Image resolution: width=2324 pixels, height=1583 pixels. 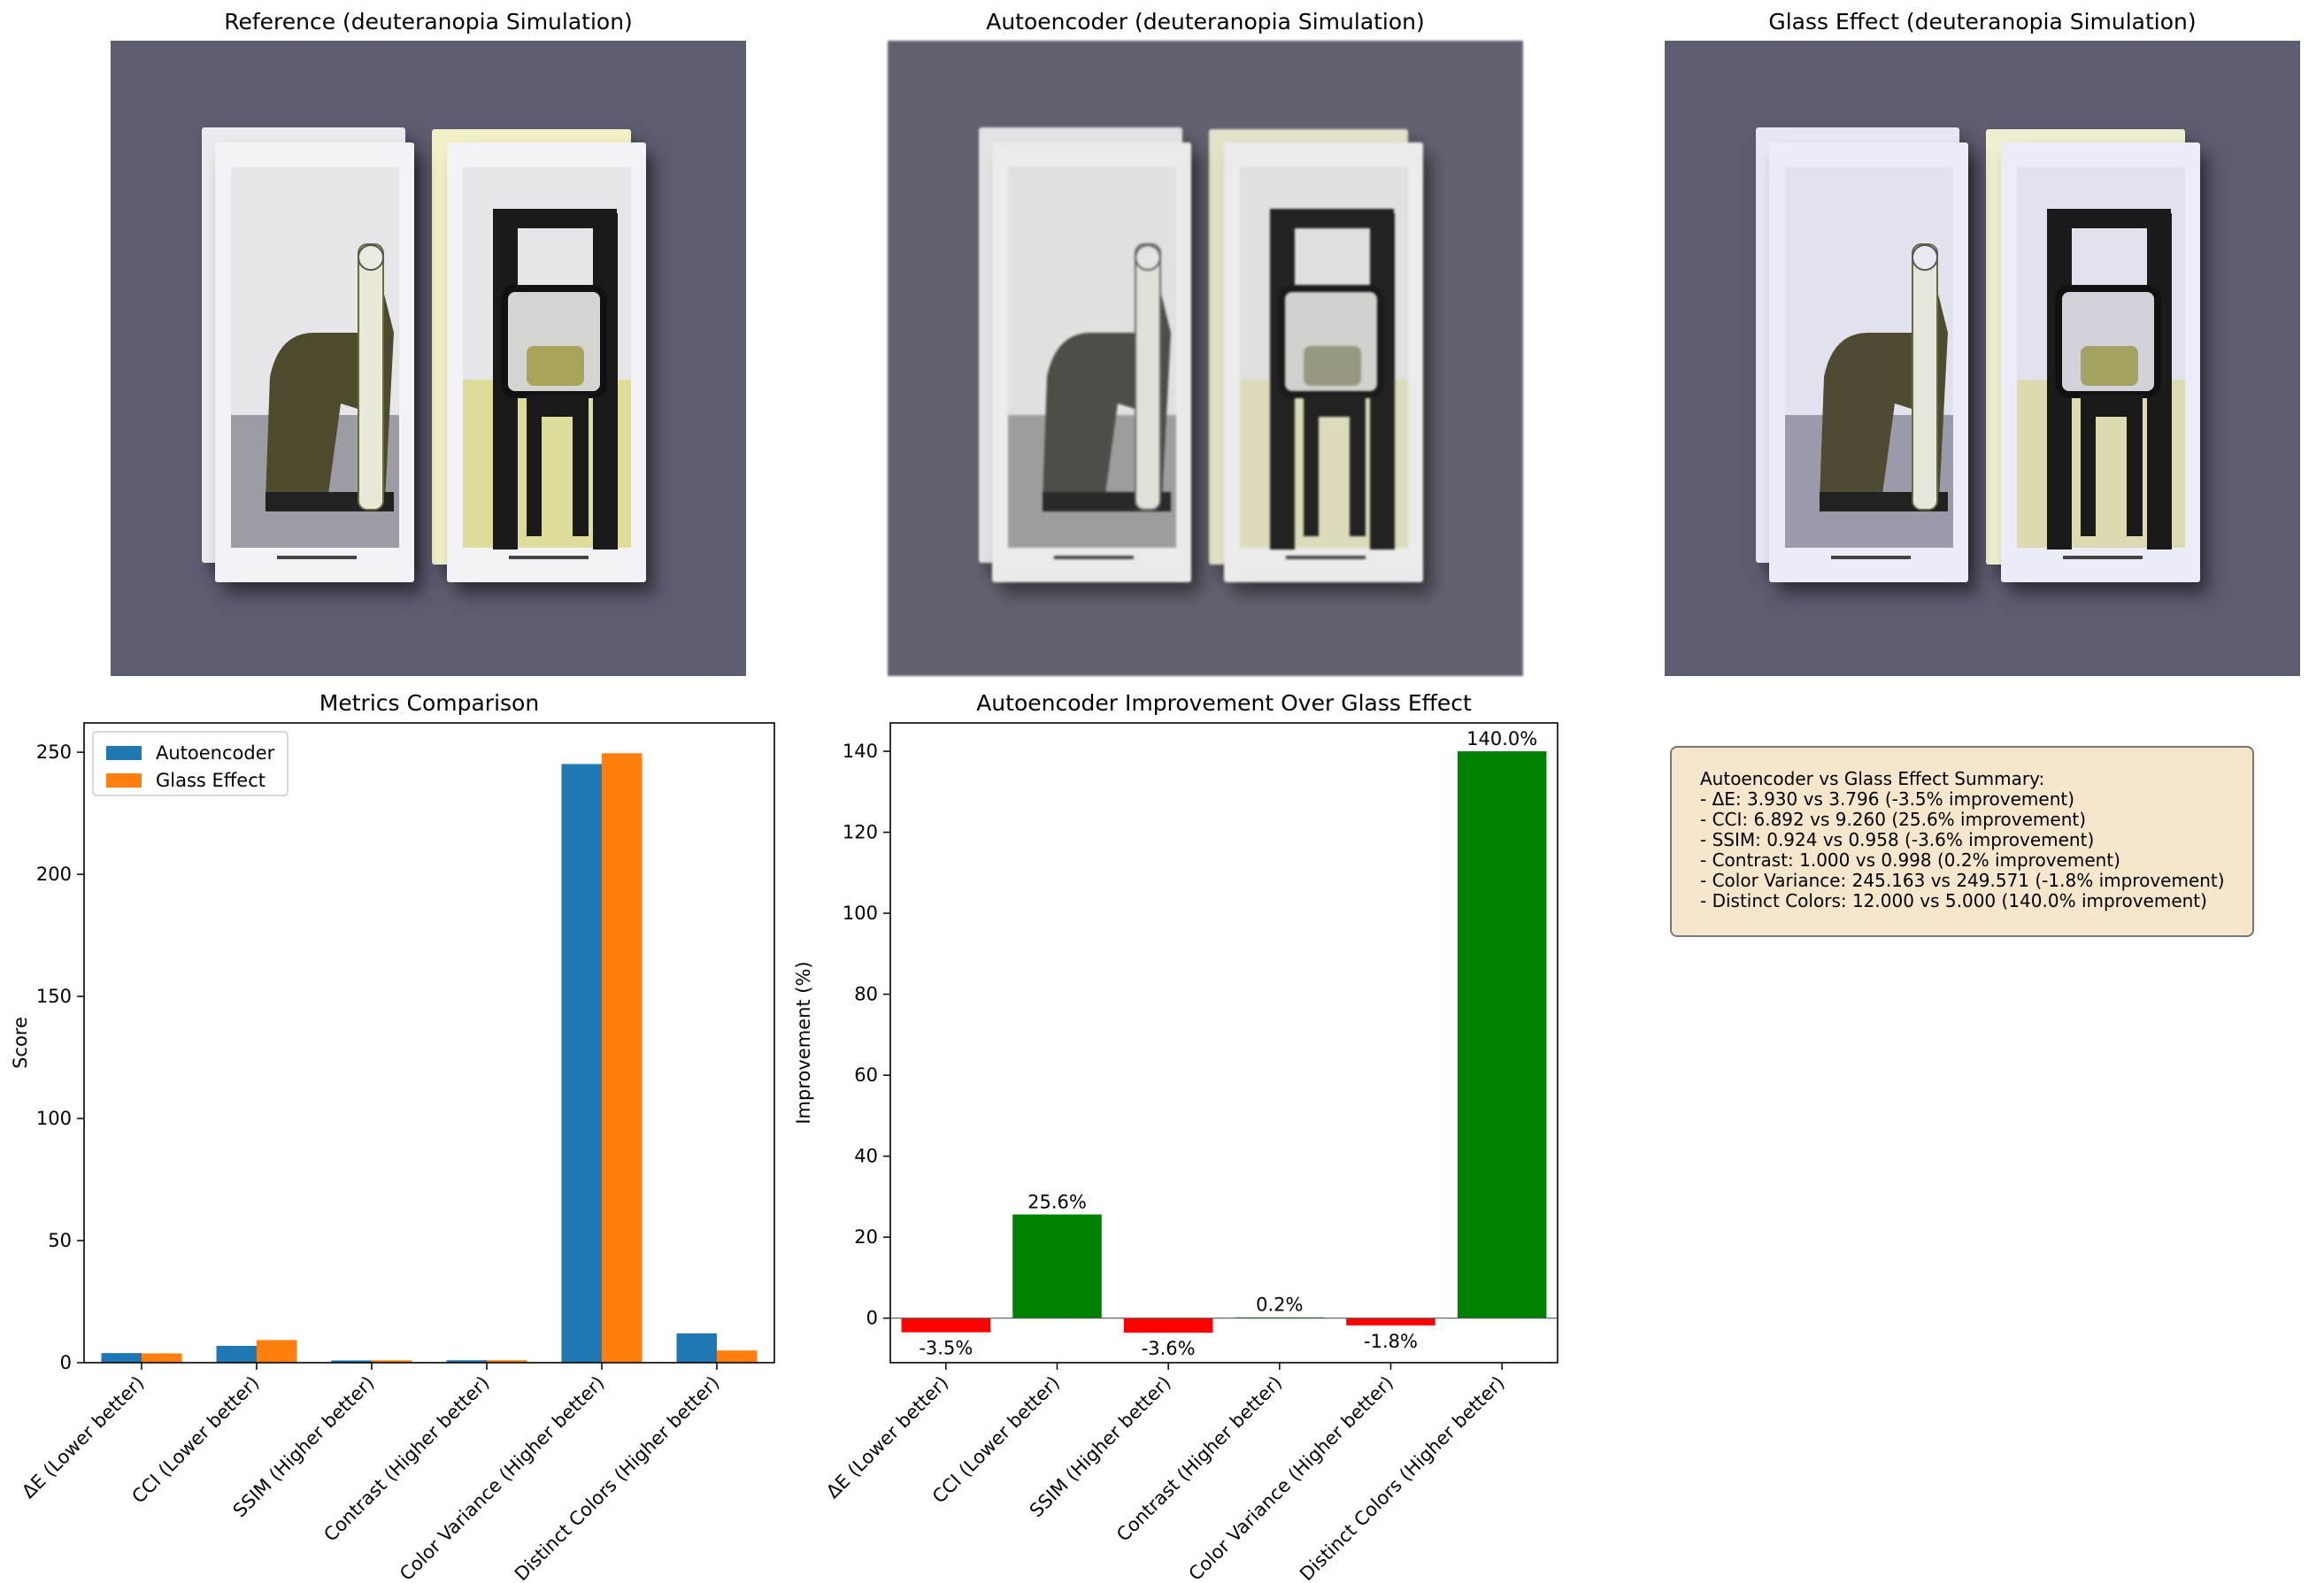 I want to click on improvement-ytick-label: 60, so click(x=866, y=1075).